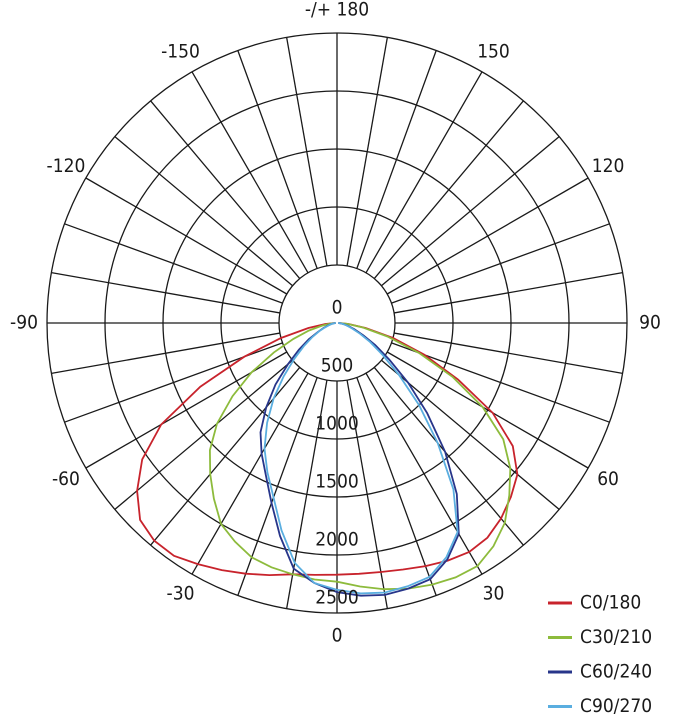 The height and width of the screenshot is (720, 673). I want to click on angle-tick-label: 0, so click(337, 636).